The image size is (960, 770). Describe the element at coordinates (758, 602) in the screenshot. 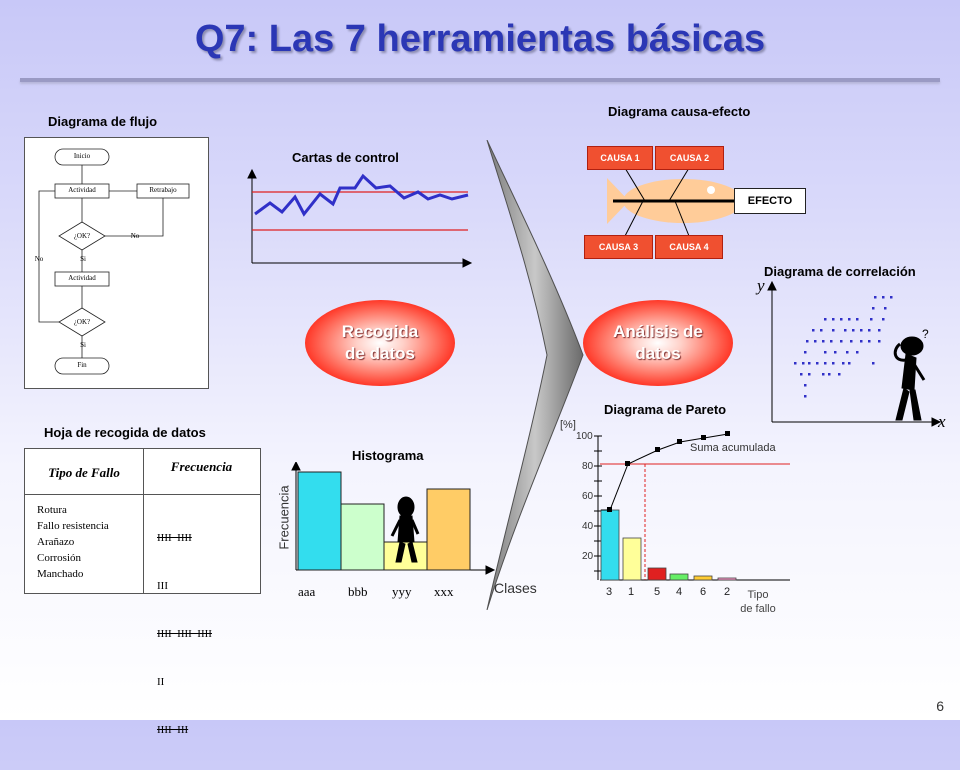

I see `pareto-xlabel: Tipo de fallo` at that location.